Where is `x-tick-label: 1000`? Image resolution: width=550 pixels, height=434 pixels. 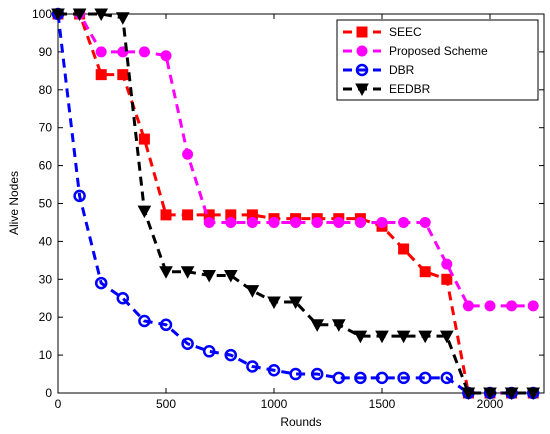
x-tick-label: 1000 is located at coordinates (274, 404).